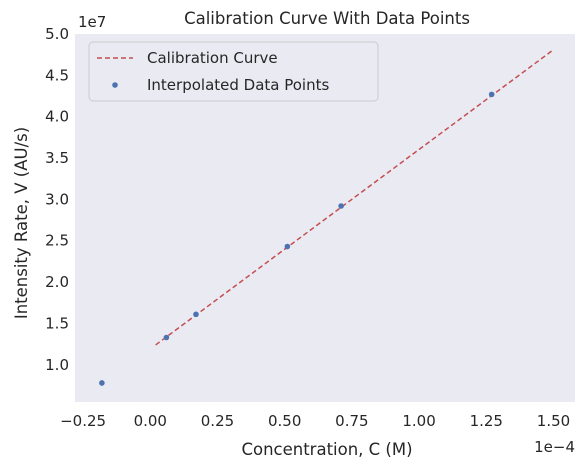  What do you see at coordinates (351, 421) in the screenshot?
I see `x-tick-label: 0.75` at bounding box center [351, 421].